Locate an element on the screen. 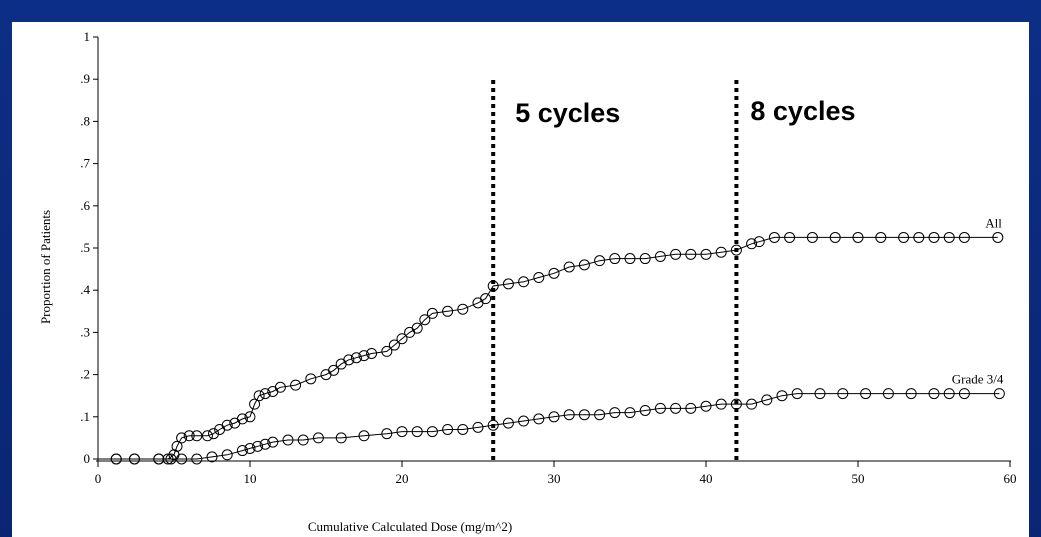  x-tick-label: 20 is located at coordinates (402, 478).